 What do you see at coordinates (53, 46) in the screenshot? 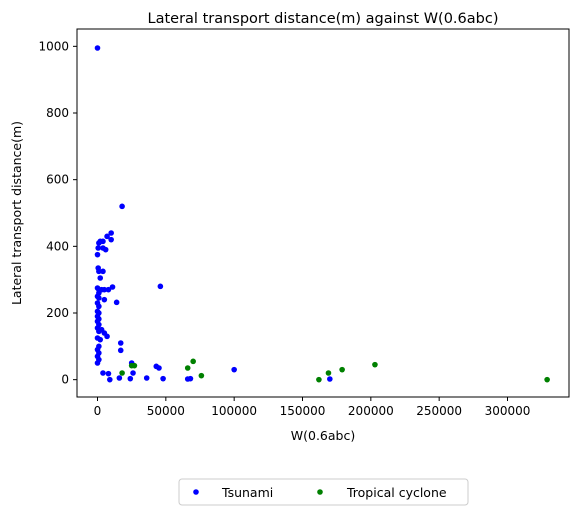
I see `y-tick-label: 1000` at bounding box center [53, 46].